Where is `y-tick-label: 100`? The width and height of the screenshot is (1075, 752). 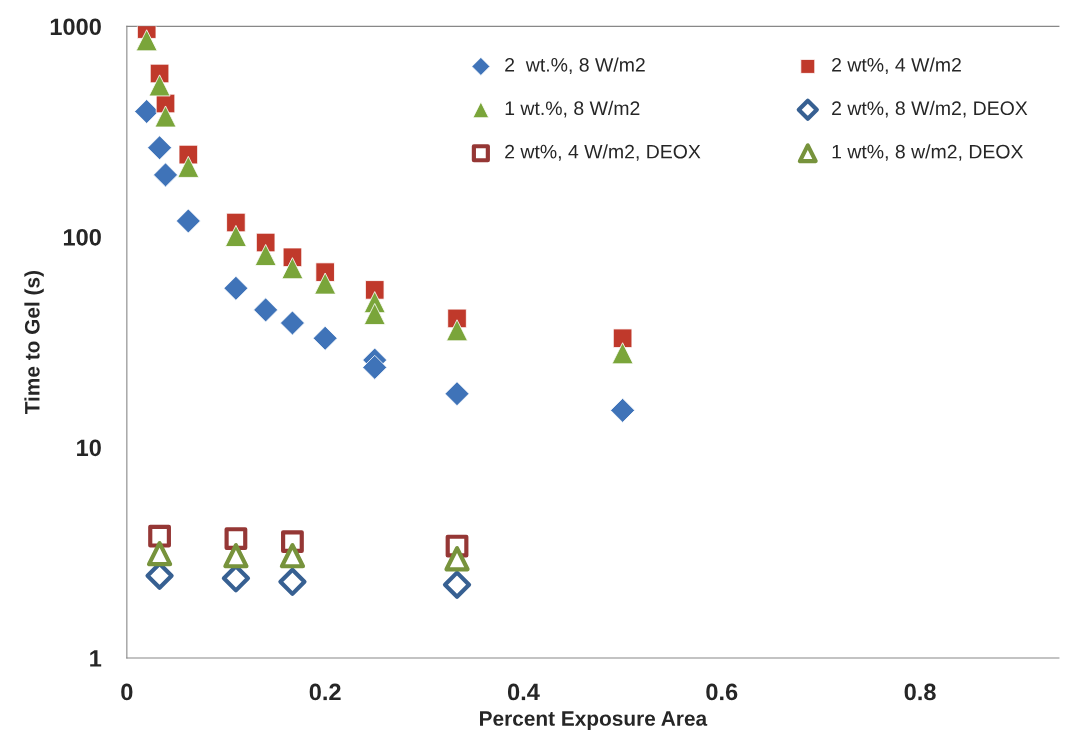
y-tick-label: 100 is located at coordinates (82, 237).